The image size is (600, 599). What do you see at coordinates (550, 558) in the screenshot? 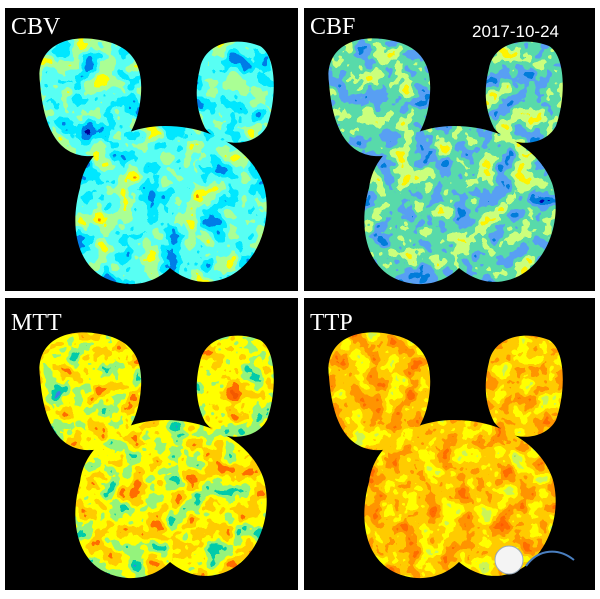
I see `watermark-swoosh` at bounding box center [550, 558].